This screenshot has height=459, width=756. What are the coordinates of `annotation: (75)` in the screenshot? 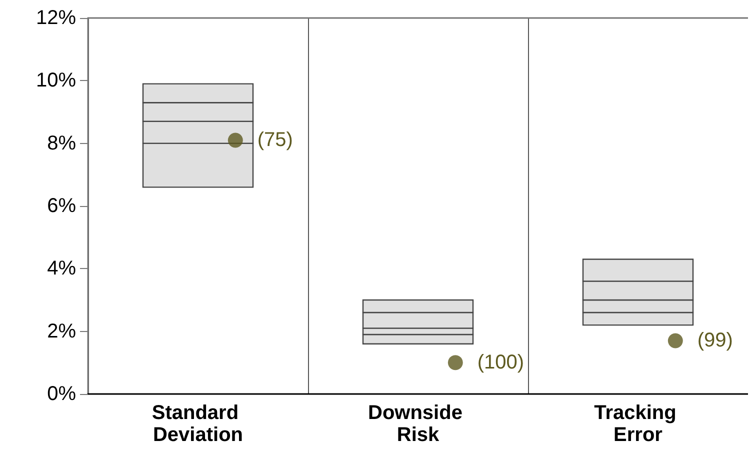 It's located at (275, 140).